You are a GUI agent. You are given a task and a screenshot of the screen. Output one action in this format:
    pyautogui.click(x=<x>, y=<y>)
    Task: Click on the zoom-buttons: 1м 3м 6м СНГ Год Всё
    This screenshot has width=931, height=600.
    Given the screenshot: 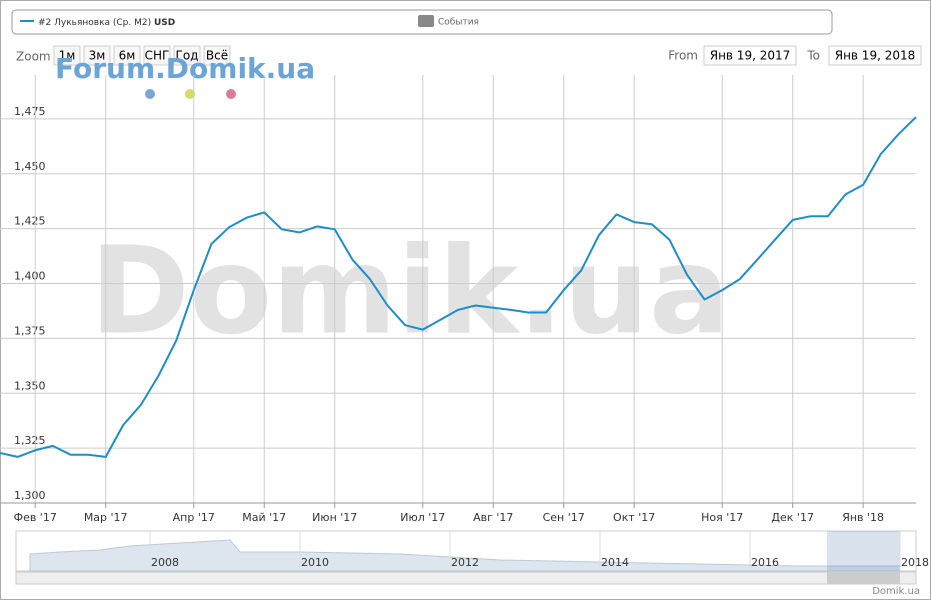 What is the action you would take?
    pyautogui.click(x=142, y=55)
    